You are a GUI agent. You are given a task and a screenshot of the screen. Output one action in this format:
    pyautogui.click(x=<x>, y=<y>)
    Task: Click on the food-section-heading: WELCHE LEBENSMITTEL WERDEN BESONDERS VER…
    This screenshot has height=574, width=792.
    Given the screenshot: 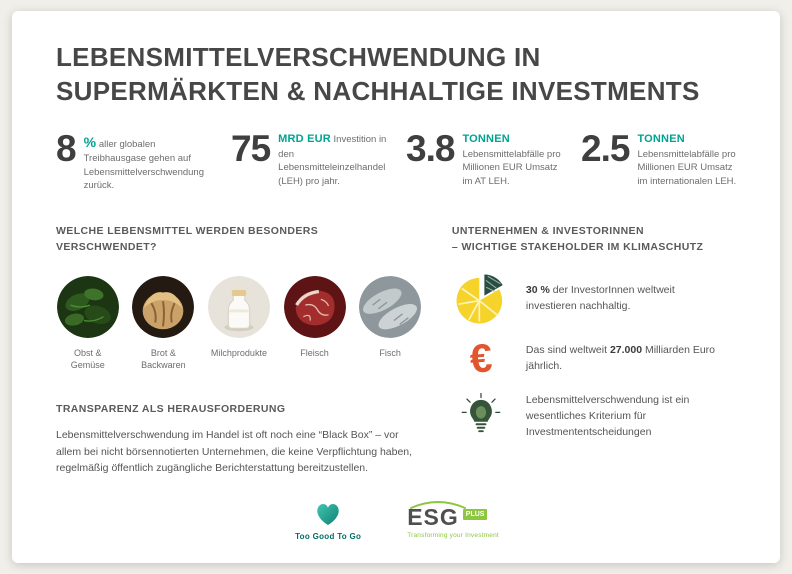 What is the action you would take?
    pyautogui.click(x=187, y=239)
    